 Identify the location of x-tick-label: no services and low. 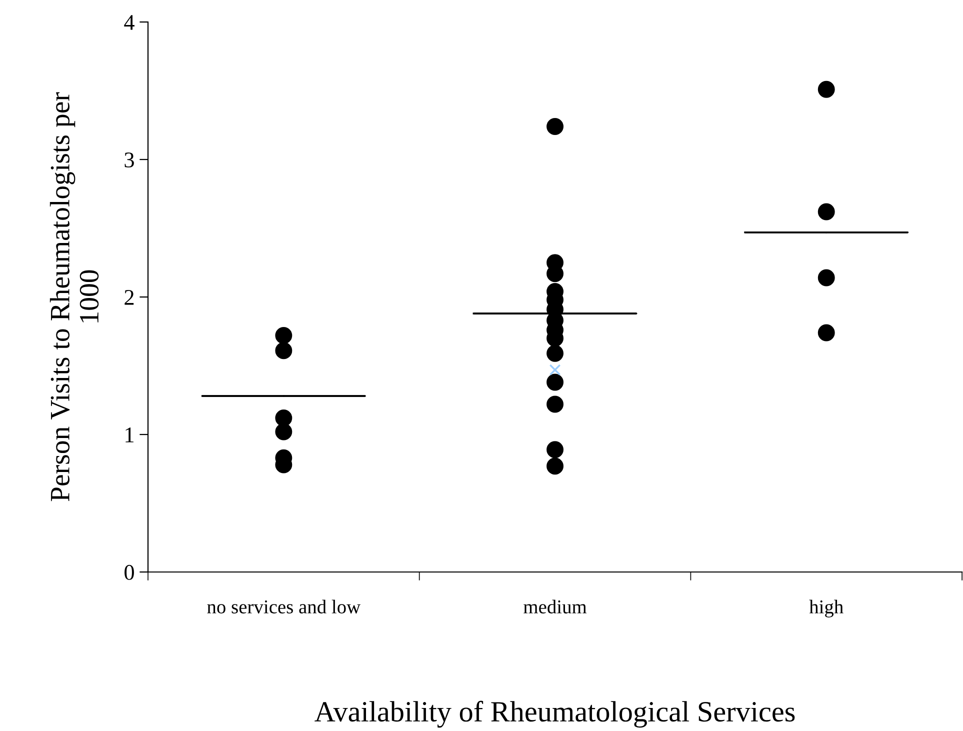
(284, 607).